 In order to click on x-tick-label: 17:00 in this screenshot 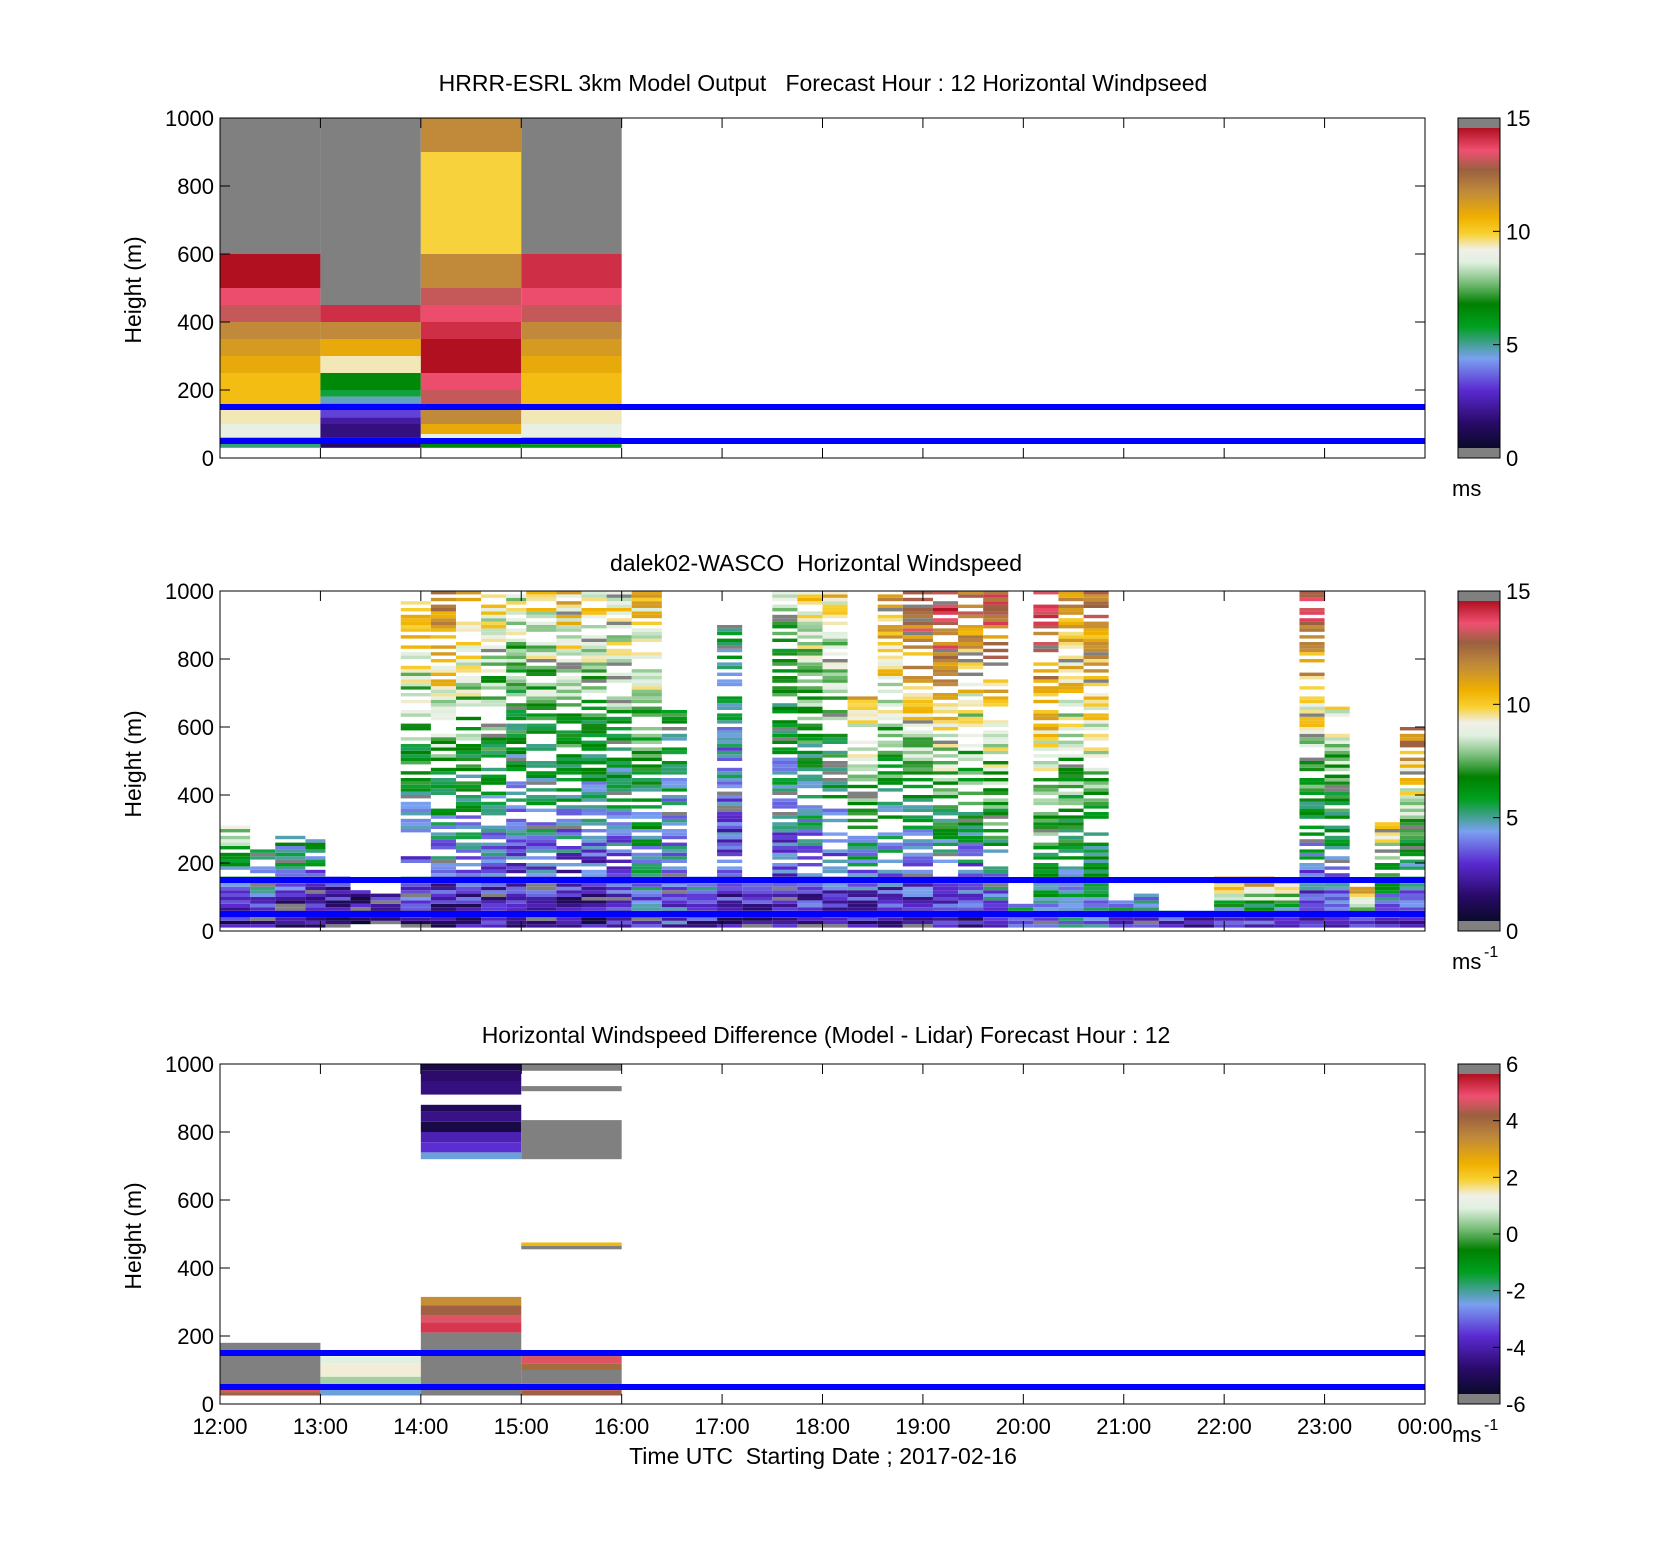, I will do `click(722, 1426)`.